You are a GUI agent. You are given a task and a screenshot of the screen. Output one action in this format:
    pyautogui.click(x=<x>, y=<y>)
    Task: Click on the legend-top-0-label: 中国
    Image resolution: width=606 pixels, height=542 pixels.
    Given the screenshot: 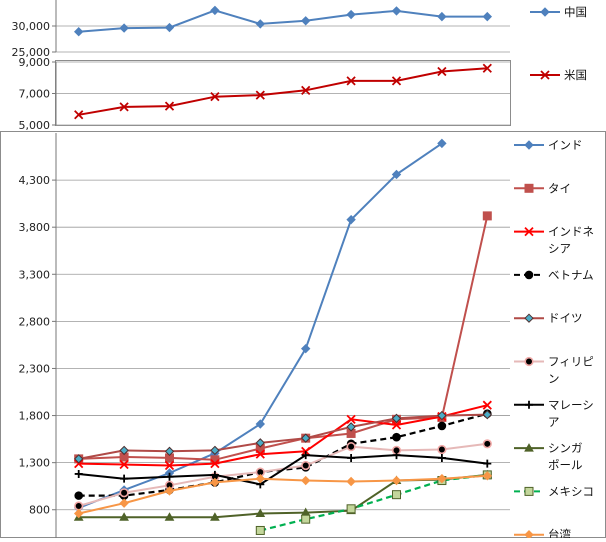 What is the action you would take?
    pyautogui.click(x=575, y=12)
    